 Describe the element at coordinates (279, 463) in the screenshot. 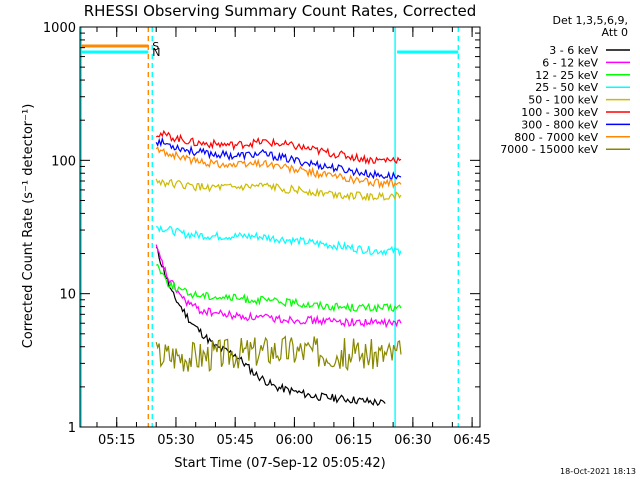

I see `x-axis-label: Start Time (07-Sep-12 05:05:42)` at that location.